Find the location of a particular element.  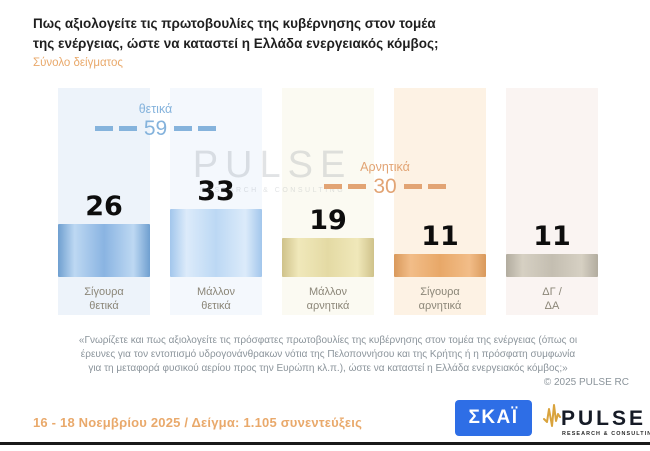

pulse-logo: PULSE RESEARCH & CONSULTING is located at coordinates (596, 419).